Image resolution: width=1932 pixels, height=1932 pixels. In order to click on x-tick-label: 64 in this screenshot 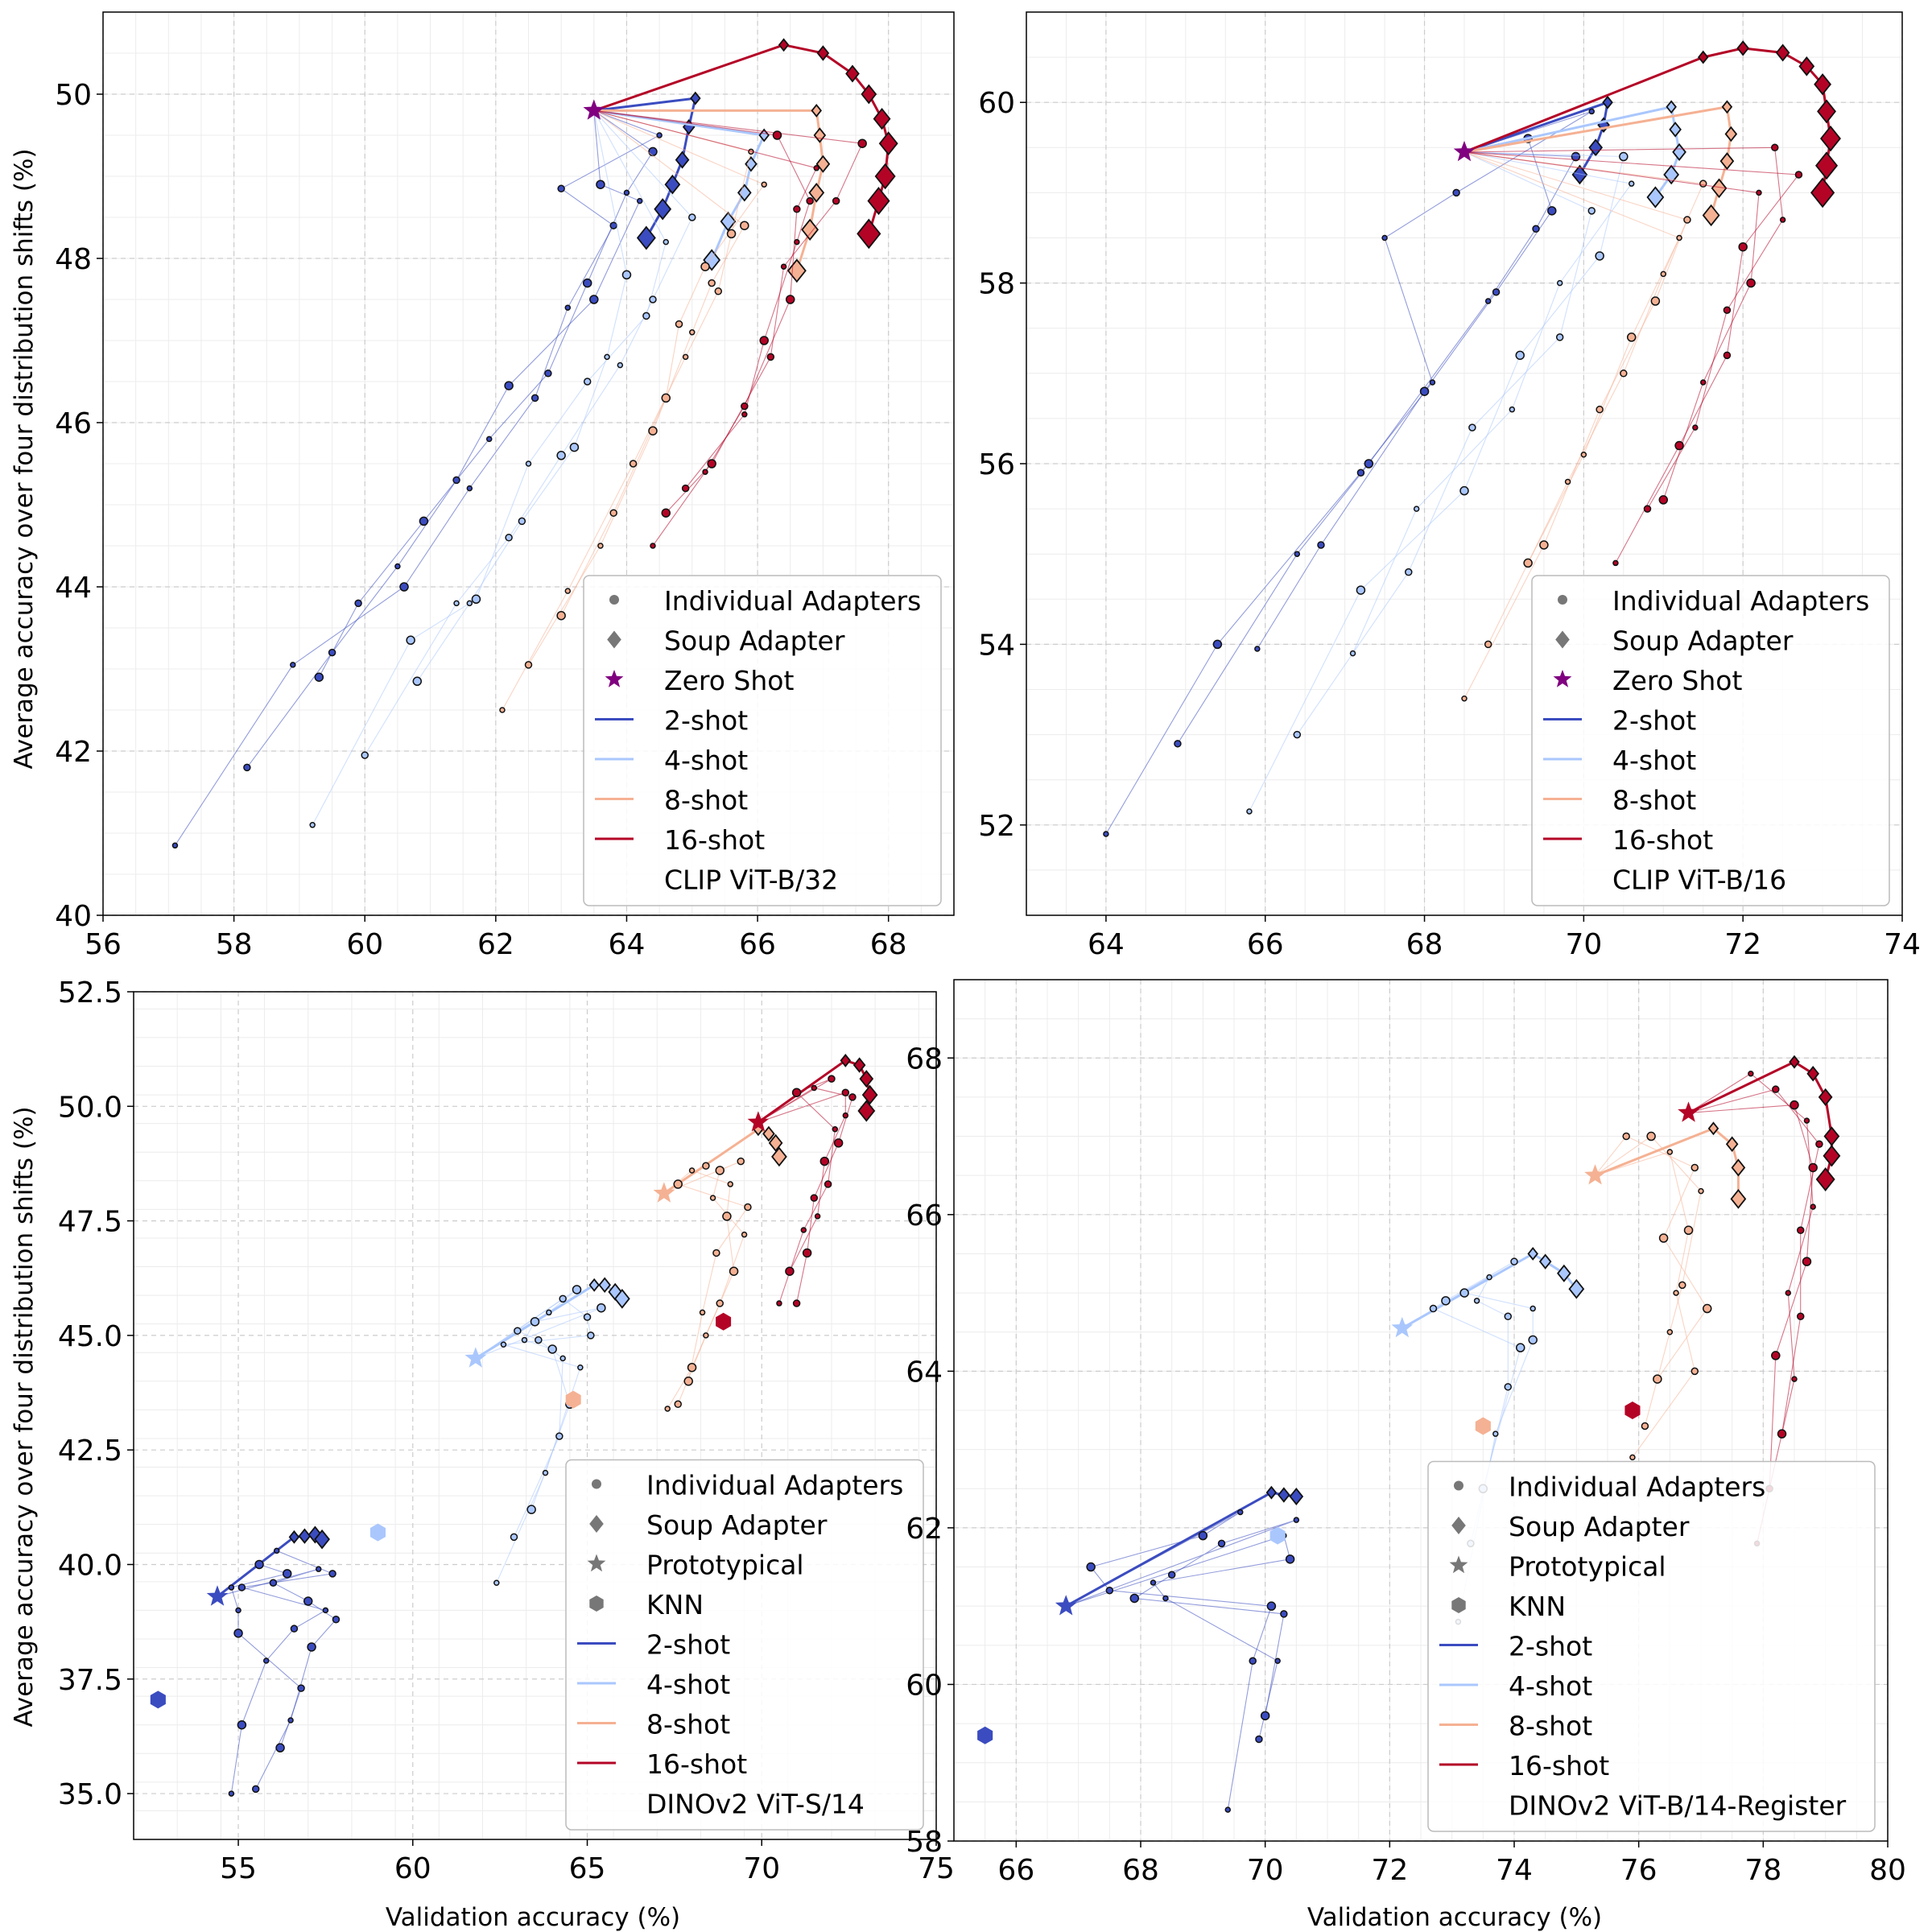, I will do `click(627, 944)`.